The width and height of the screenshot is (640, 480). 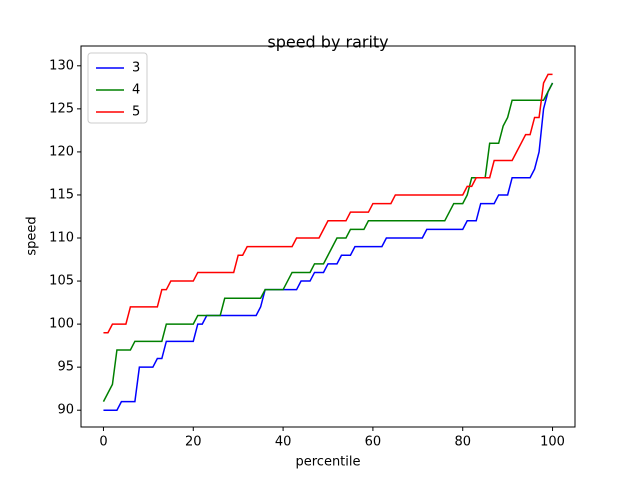 What do you see at coordinates (61, 324) in the screenshot?
I see `y-tick-label: 100` at bounding box center [61, 324].